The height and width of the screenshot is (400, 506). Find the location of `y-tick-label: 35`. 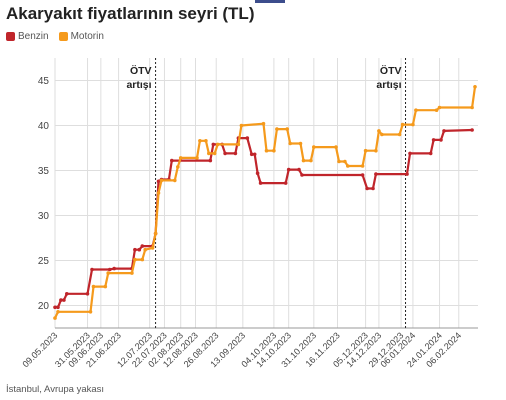

y-tick-label: 35 is located at coordinates (44, 171).